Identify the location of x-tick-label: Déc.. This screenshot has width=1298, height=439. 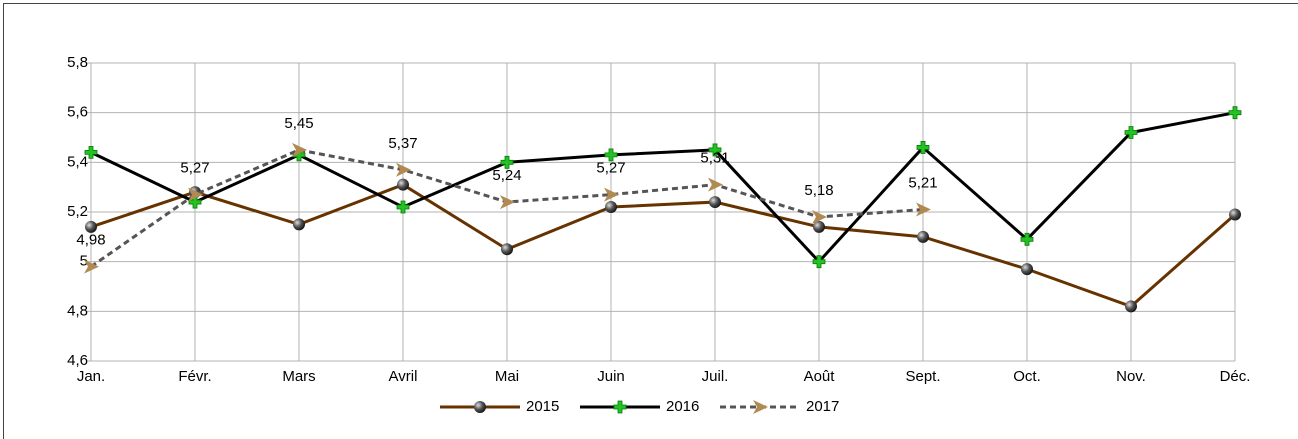
(1235, 376).